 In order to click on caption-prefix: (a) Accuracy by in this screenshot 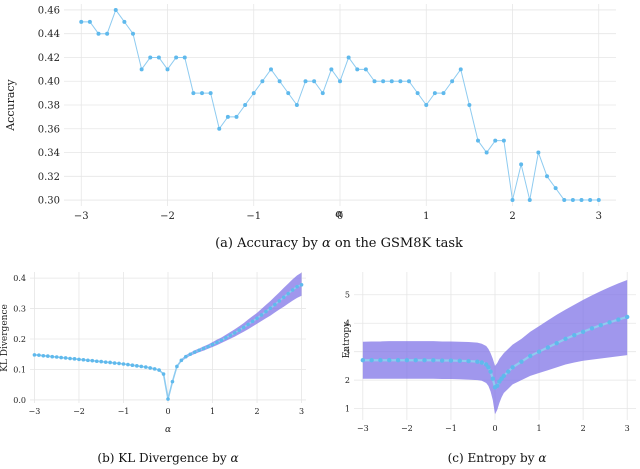, I will do `click(268, 243)`.